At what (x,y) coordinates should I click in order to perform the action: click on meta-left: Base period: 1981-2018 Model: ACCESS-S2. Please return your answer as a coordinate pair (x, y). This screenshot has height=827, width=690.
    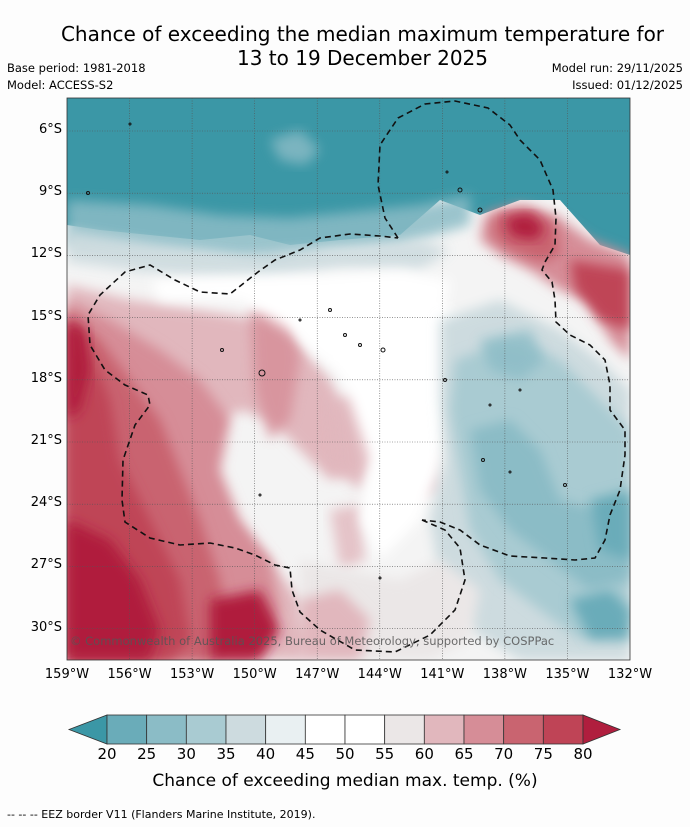
    Looking at the image, I should click on (76, 77).